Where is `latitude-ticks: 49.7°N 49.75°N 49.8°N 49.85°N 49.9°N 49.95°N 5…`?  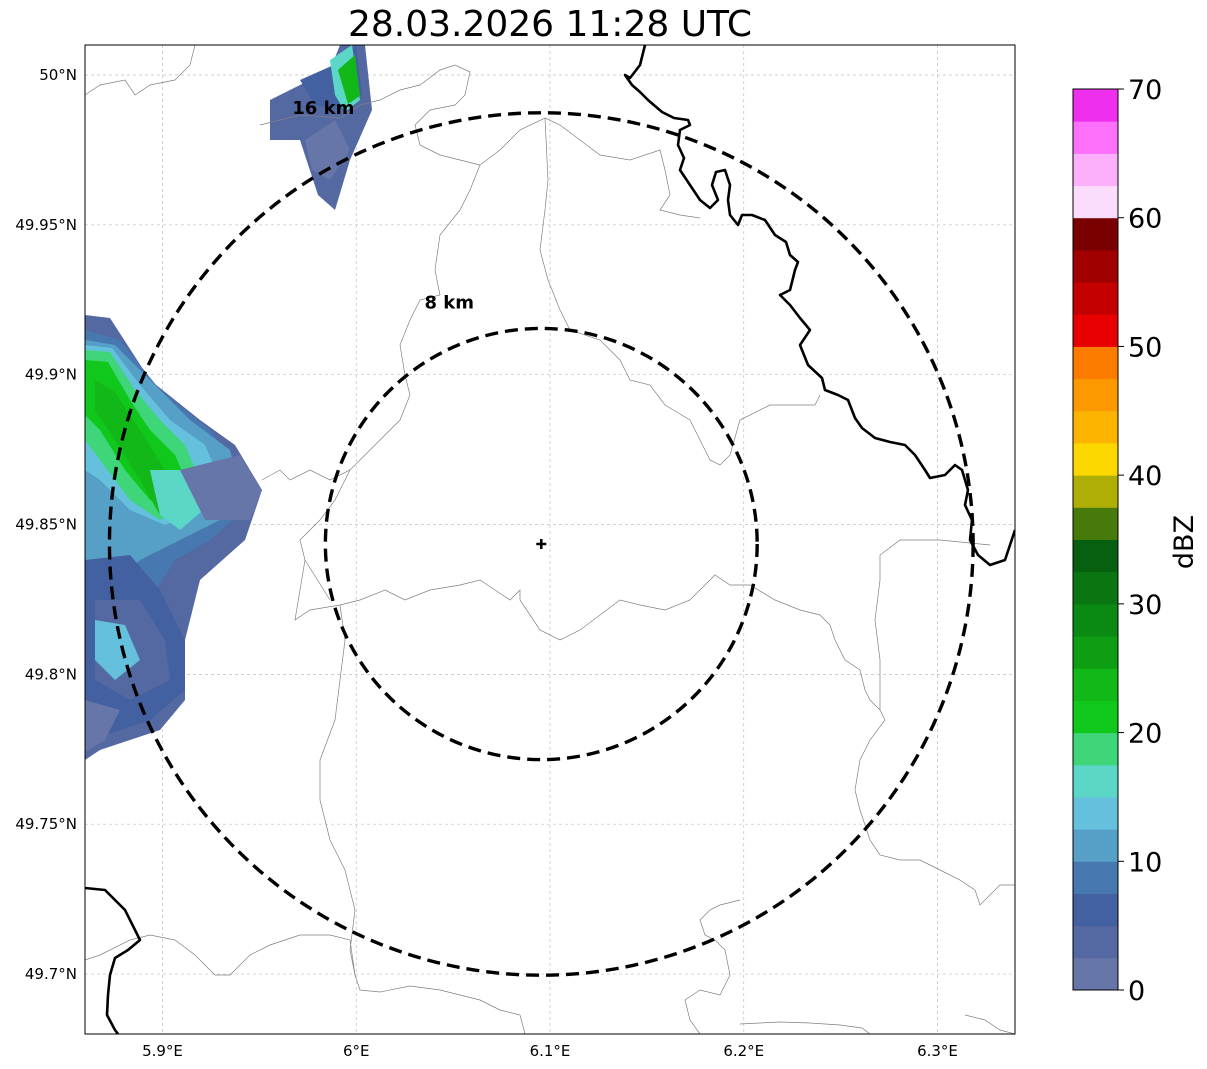 latitude-ticks: 49.7°N 49.75°N 49.8°N 49.85°N 49.9°N 49.95°N 5… is located at coordinates (46, 524).